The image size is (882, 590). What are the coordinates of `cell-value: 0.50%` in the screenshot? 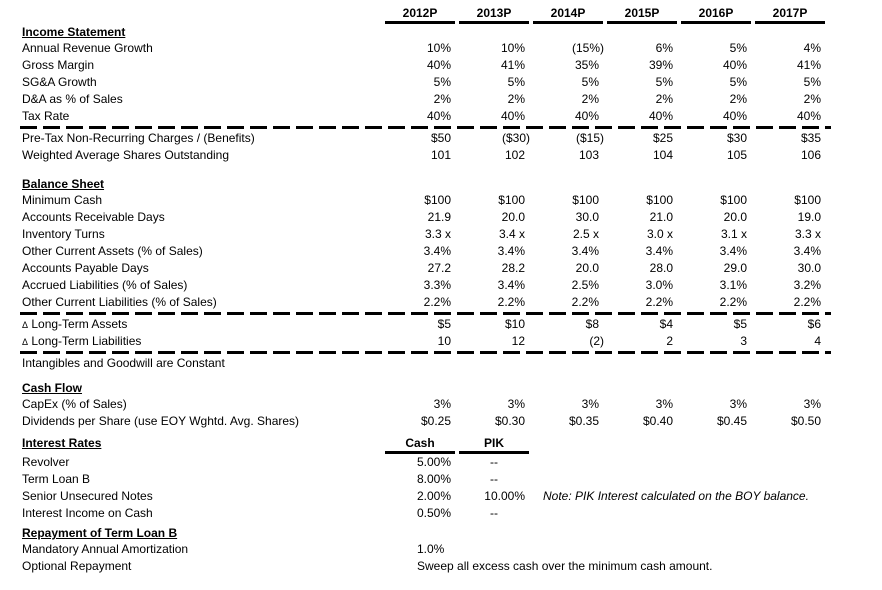 It's located at (433, 513).